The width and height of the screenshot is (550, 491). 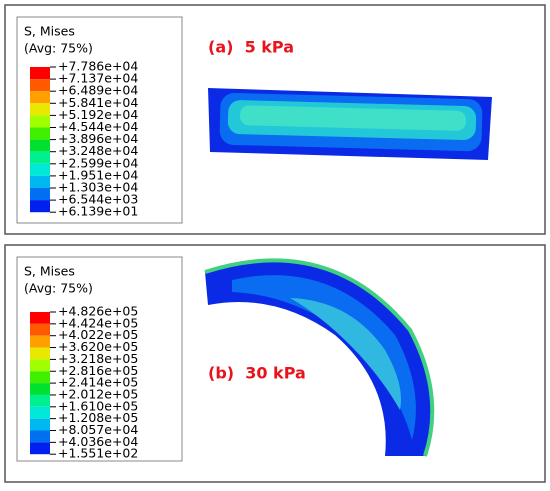 I want to click on legend-label: +3.248e+04, so click(x=98, y=150).